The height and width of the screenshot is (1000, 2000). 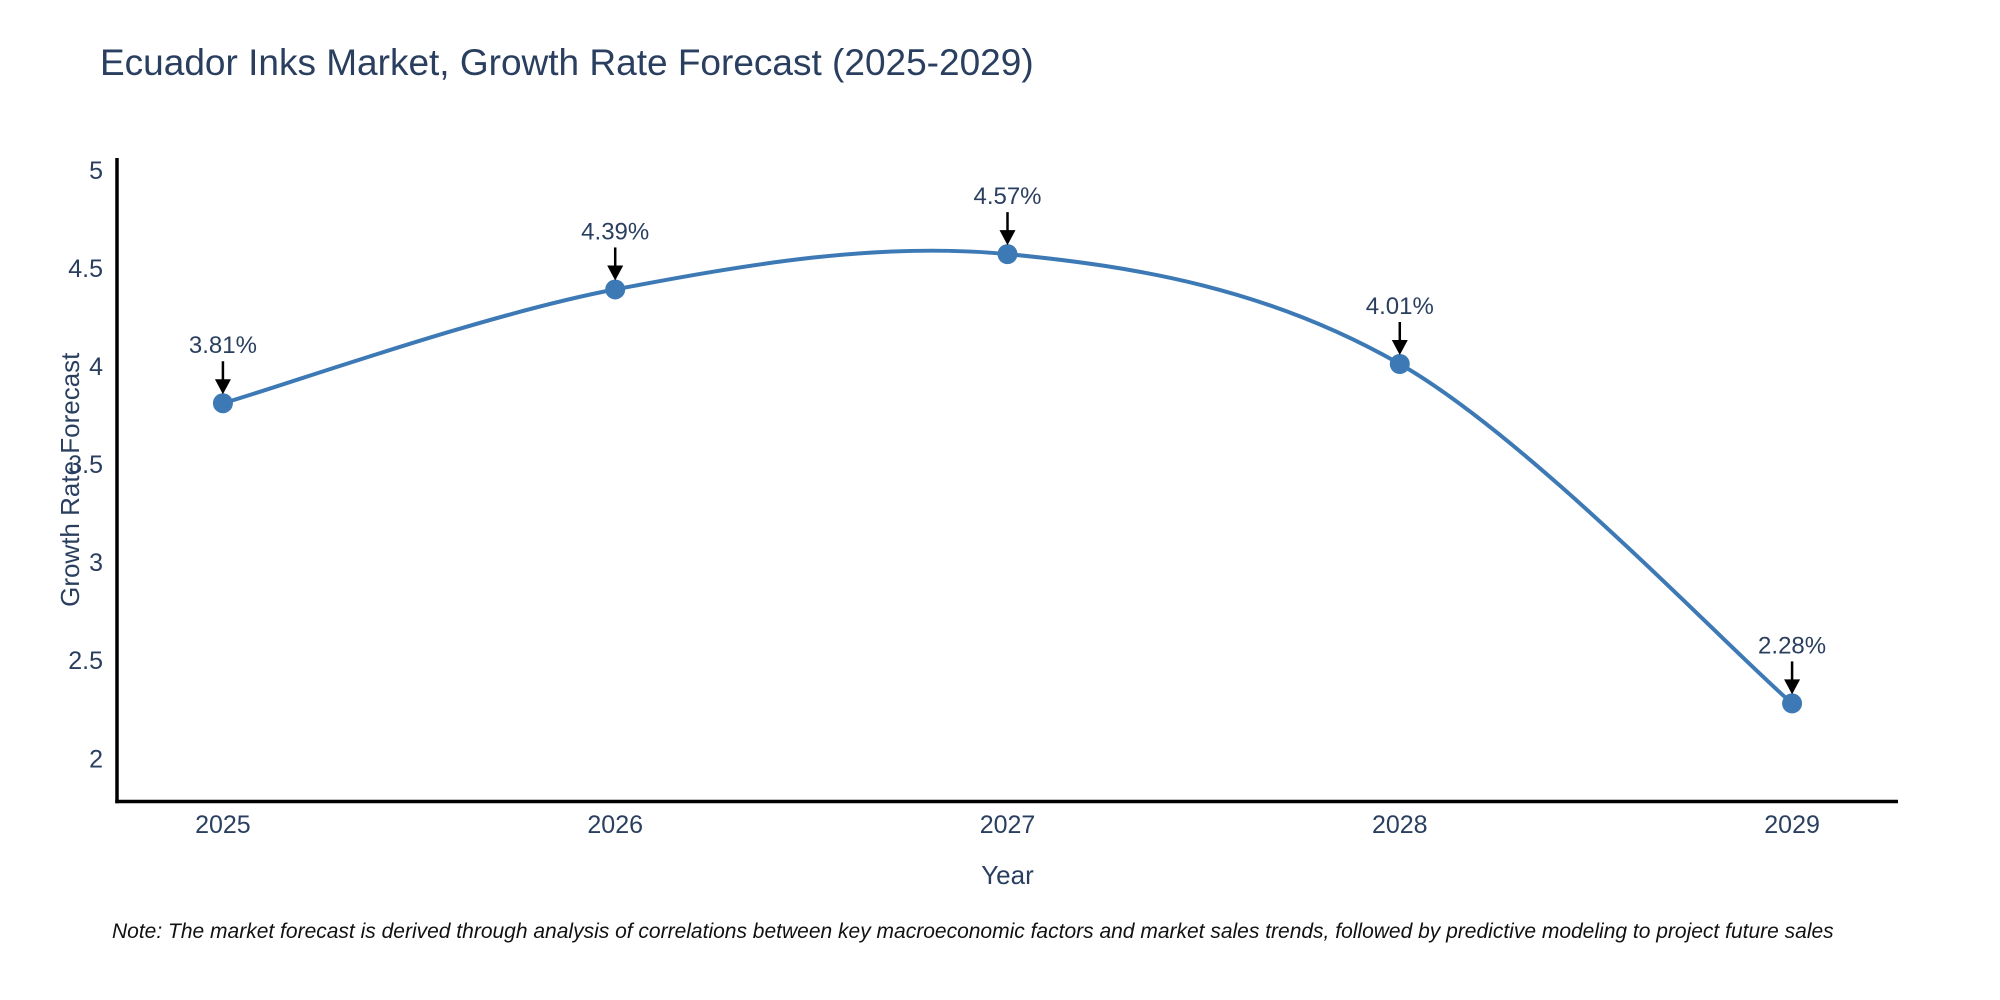 What do you see at coordinates (223, 345) in the screenshot?
I see `data-point-label: 3.81%` at bounding box center [223, 345].